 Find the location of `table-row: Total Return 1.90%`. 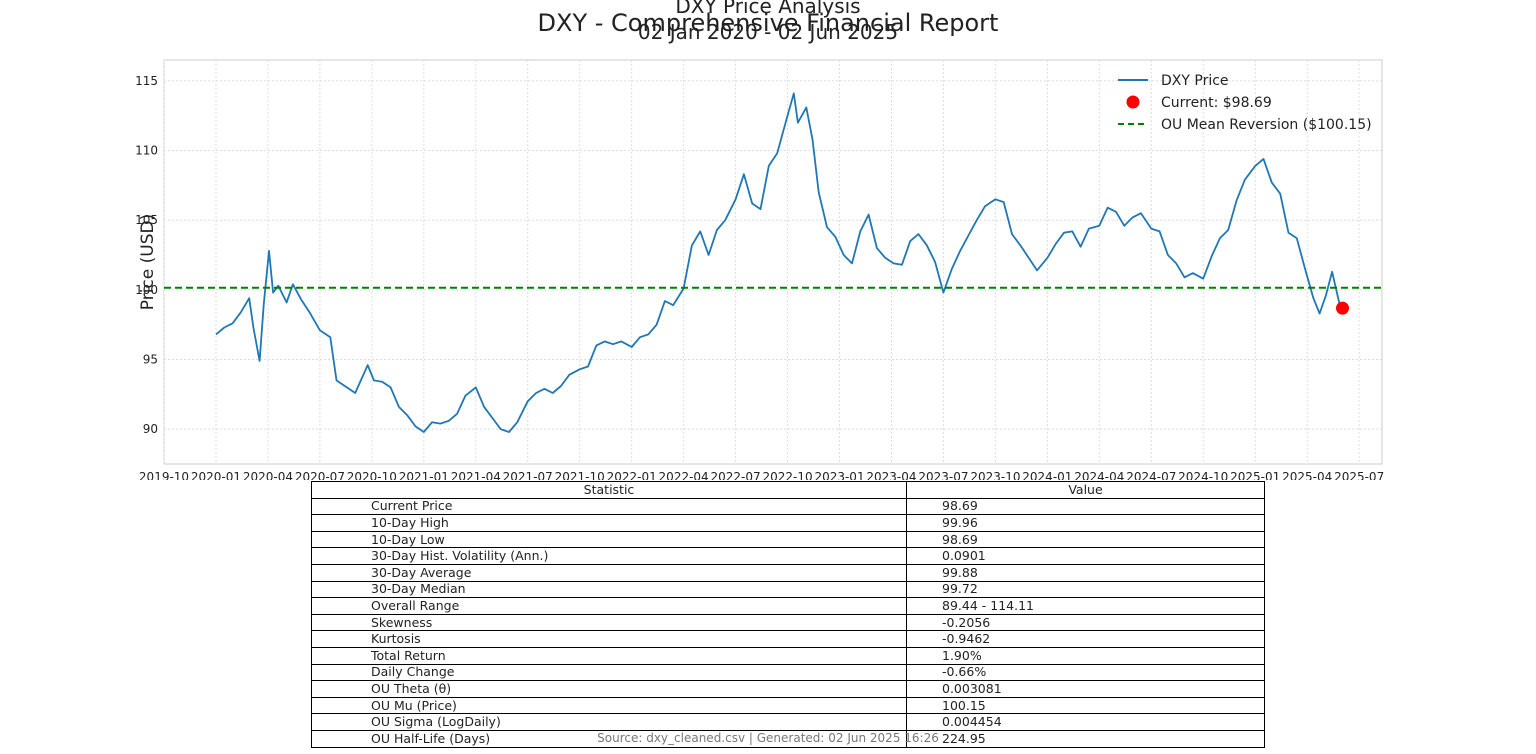

table-row: Total Return 1.90% is located at coordinates (788, 655).